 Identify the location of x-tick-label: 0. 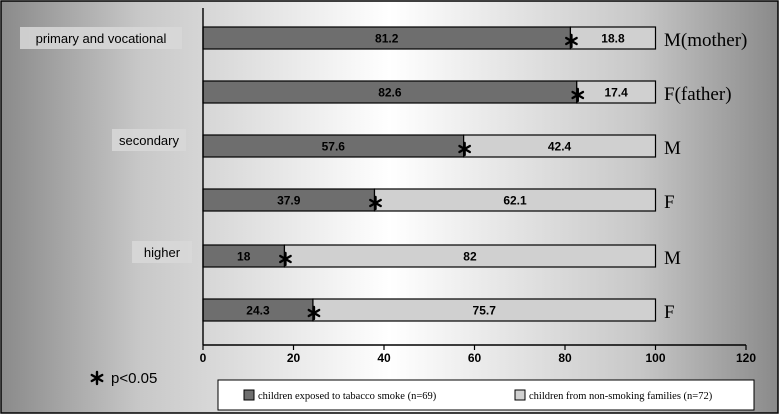
(203, 358).